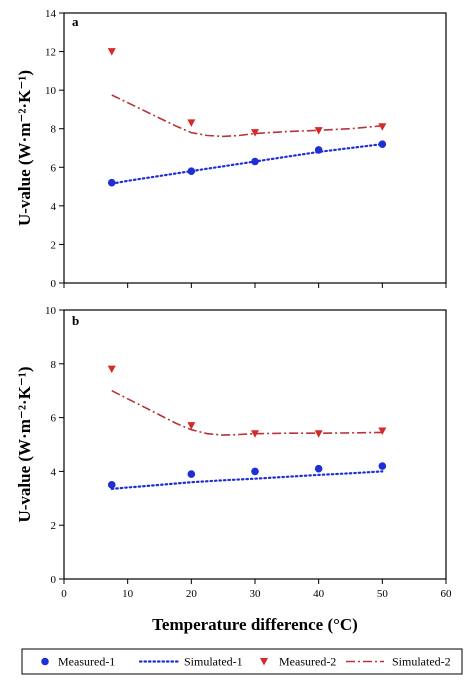  Describe the element at coordinates (86, 662) in the screenshot. I see `legend-measured-1-label: Measured-1` at that location.